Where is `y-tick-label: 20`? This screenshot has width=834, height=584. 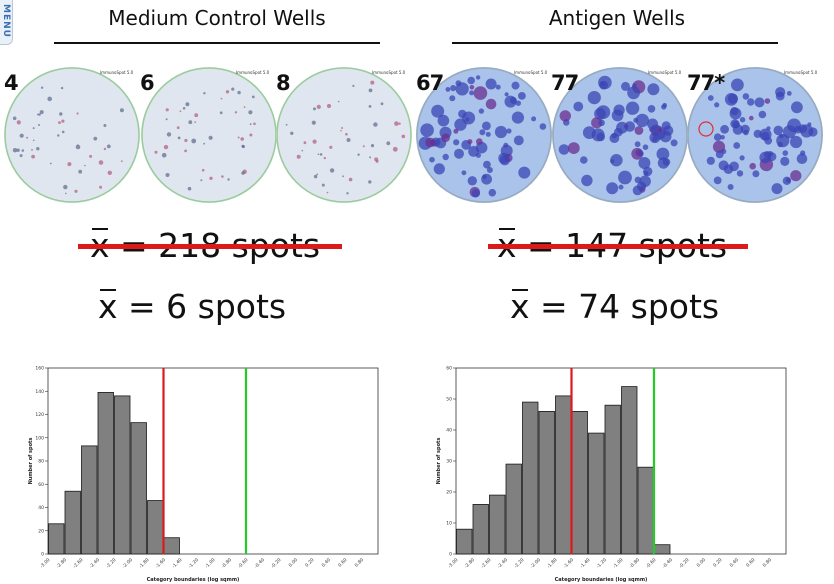
y-tick-label: 20 is located at coordinates (41, 531).